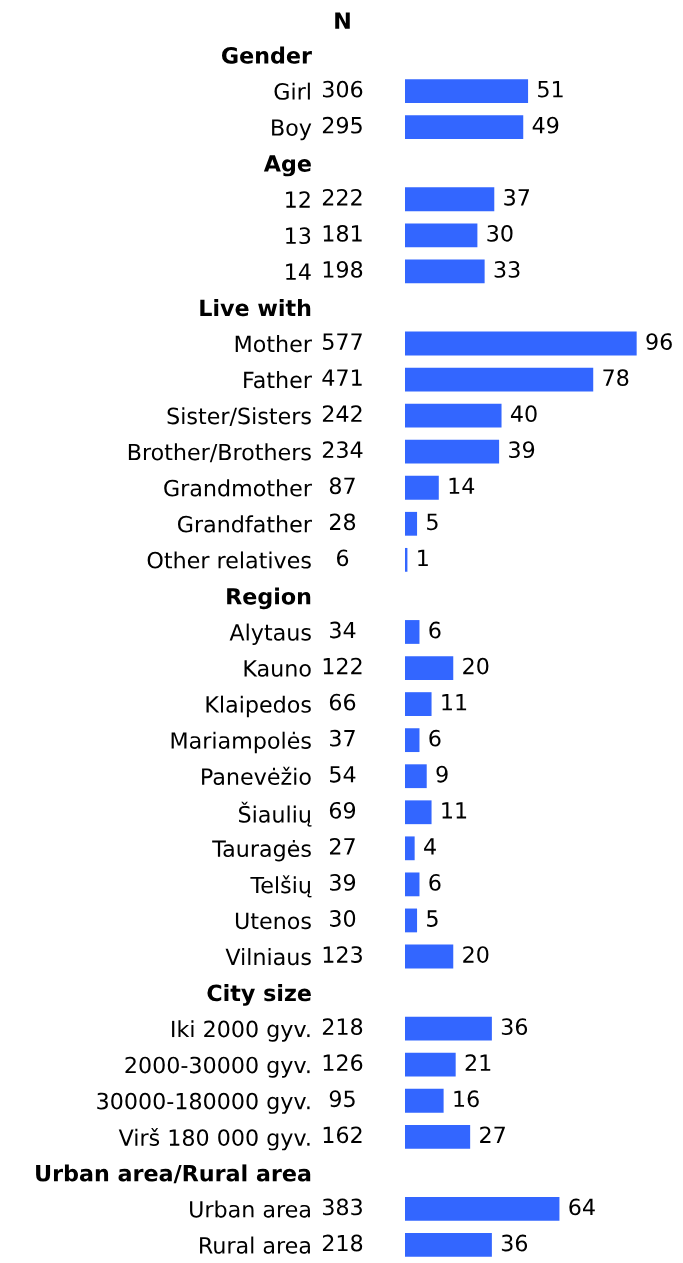  Describe the element at coordinates (582, 1207) in the screenshot. I see `data-label: 64` at that location.